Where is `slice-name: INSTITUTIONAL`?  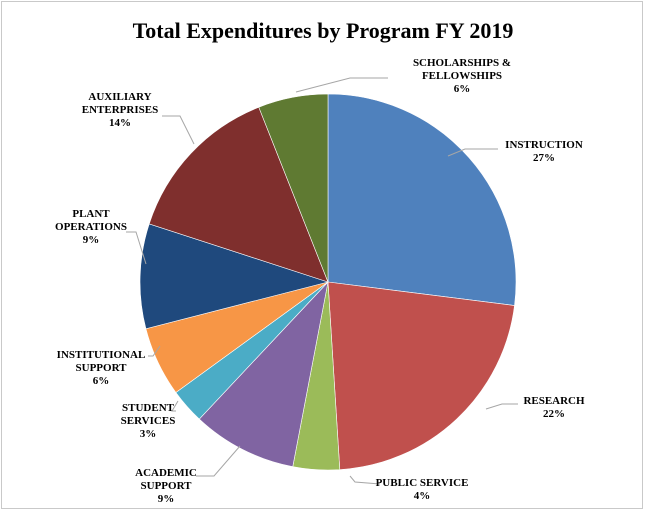
slice-name: INSTITUTIONAL is located at coordinates (101, 355).